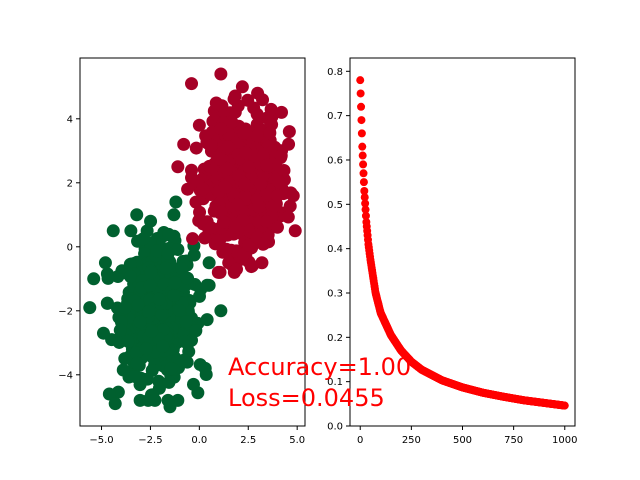 The image size is (640, 480). What do you see at coordinates (69, 247) in the screenshot?
I see `left-y-axis-ticks: −4 −2 0 2 4` at bounding box center [69, 247].